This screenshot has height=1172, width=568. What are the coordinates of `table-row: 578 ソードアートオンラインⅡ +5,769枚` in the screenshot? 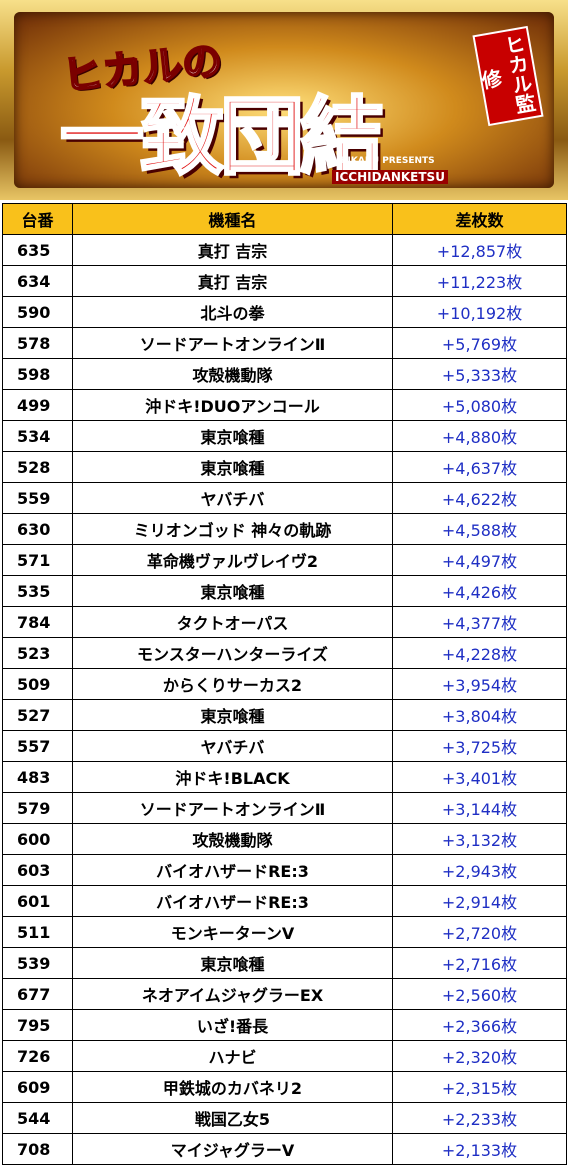 It's located at (284, 343).